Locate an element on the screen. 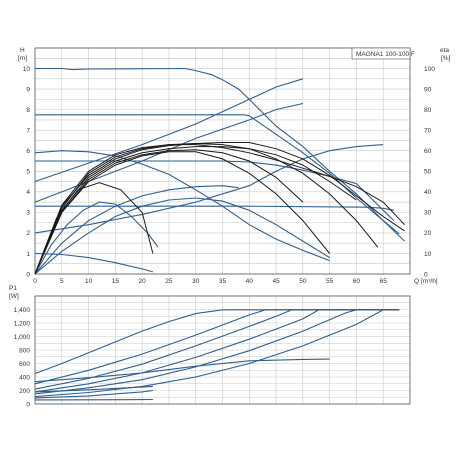  x-tick-label: 20 is located at coordinates (143, 281).